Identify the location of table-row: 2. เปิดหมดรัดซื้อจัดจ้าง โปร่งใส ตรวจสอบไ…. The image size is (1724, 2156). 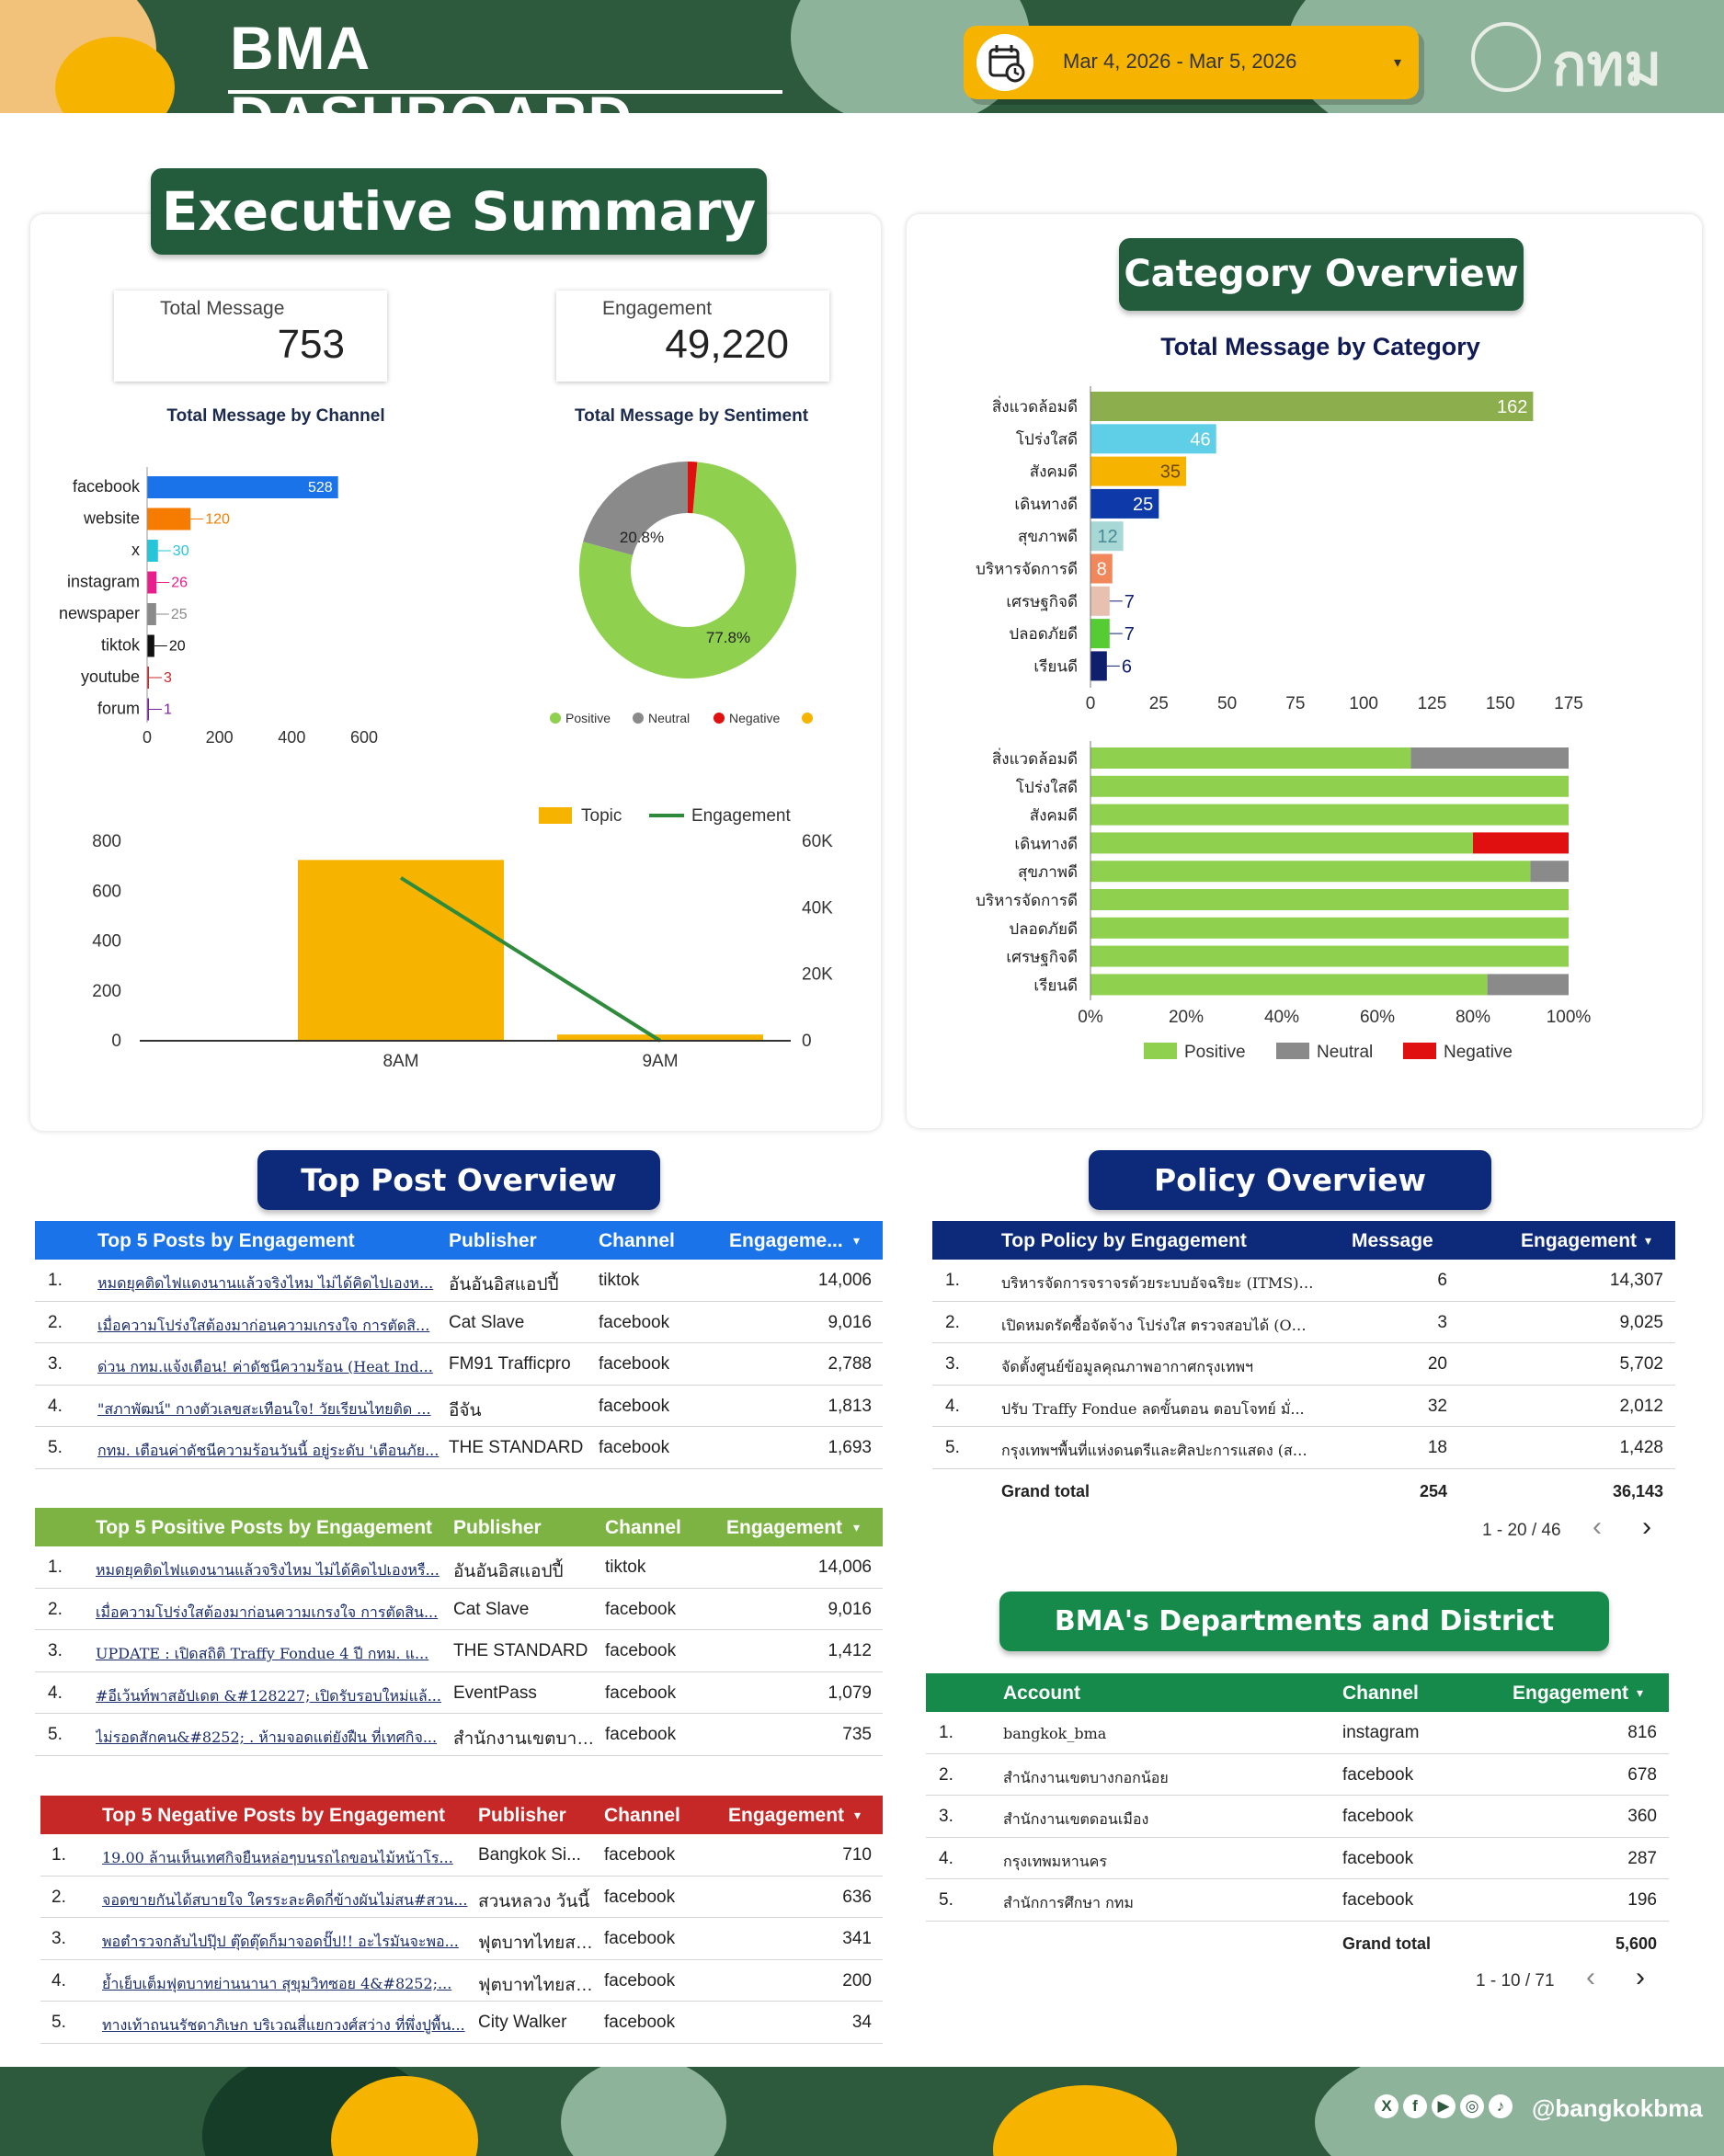
(1303, 1322).